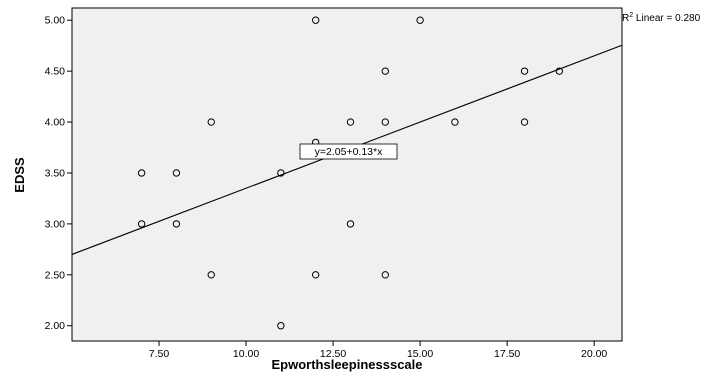 This screenshot has height=376, width=720. I want to click on y-tick-label: 2.00, so click(55, 326).